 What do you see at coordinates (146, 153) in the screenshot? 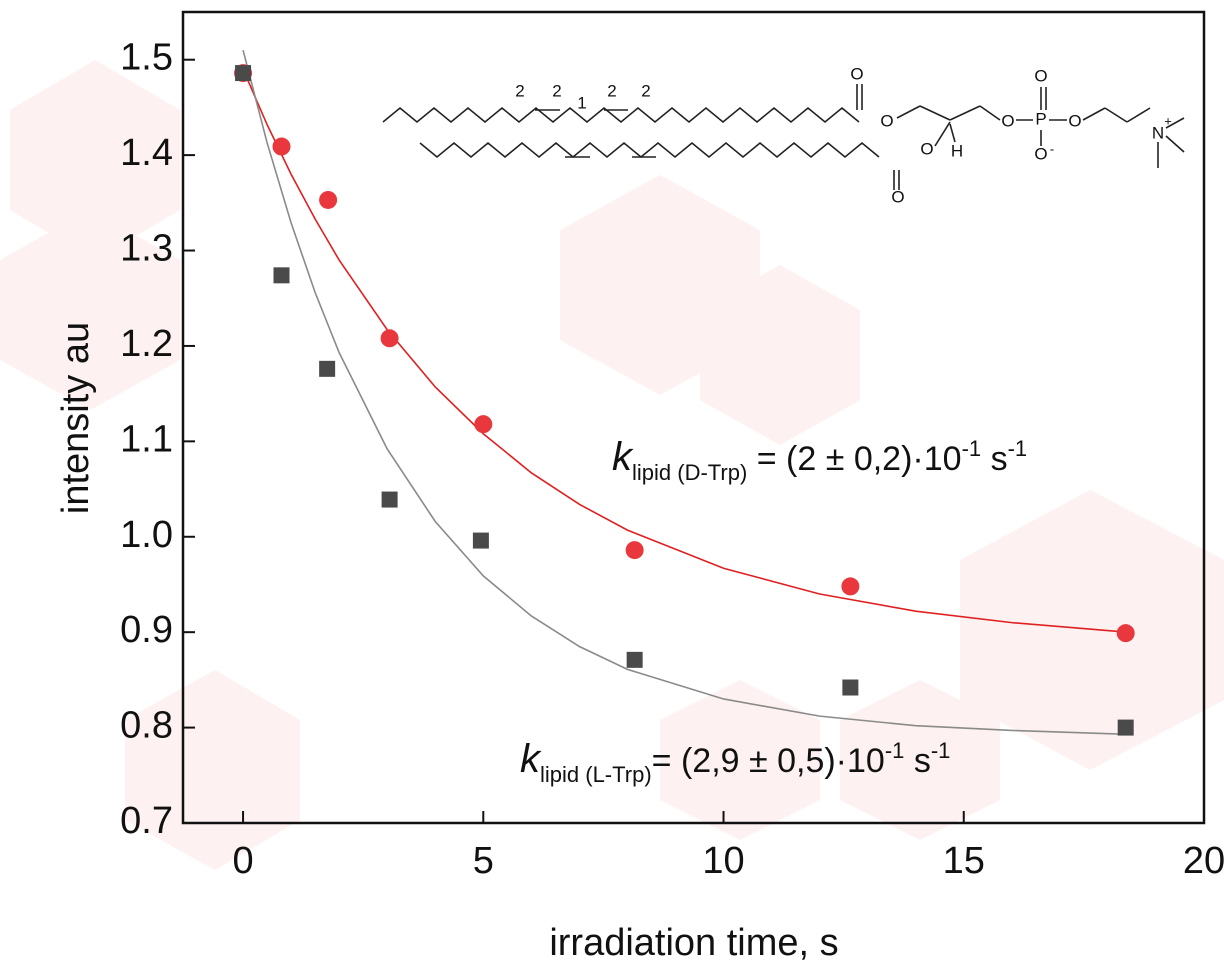
I see `y-tick-label: 1.4` at bounding box center [146, 153].